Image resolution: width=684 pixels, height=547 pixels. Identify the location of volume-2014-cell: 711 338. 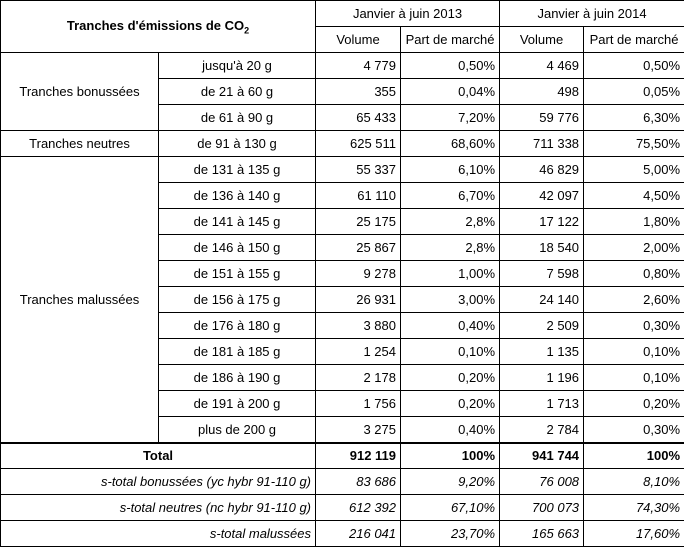
(542, 143).